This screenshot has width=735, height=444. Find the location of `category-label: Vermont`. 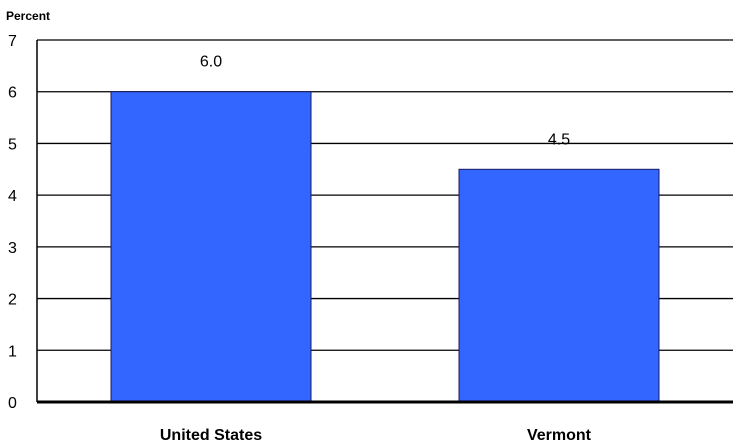

category-label: Vermont is located at coordinates (559, 435).